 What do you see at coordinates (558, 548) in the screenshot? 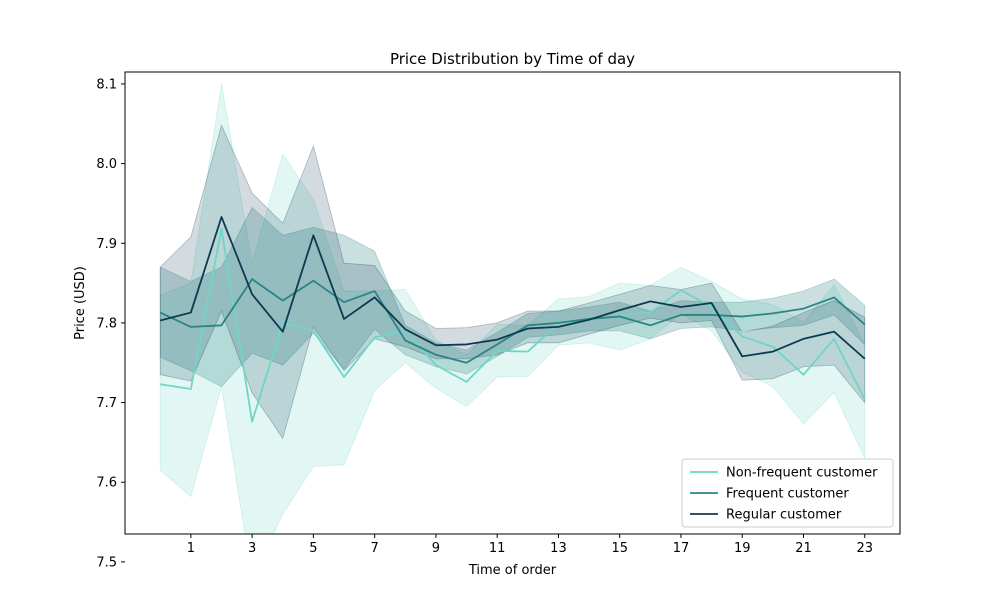
I see `x-tick-label: 13` at bounding box center [558, 548].